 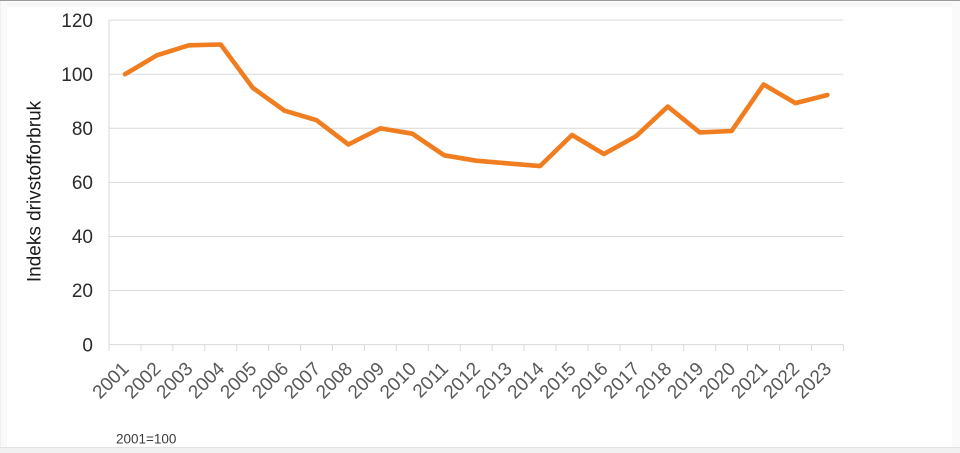 What do you see at coordinates (143, 381) in the screenshot?
I see `svg-text: 2002` at bounding box center [143, 381].